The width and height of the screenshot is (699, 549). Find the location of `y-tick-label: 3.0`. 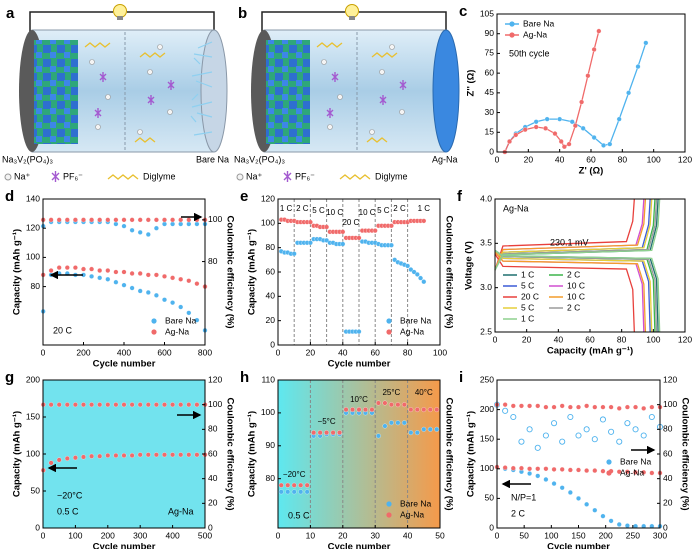

y-tick-label: 3.0 is located at coordinates (486, 287).